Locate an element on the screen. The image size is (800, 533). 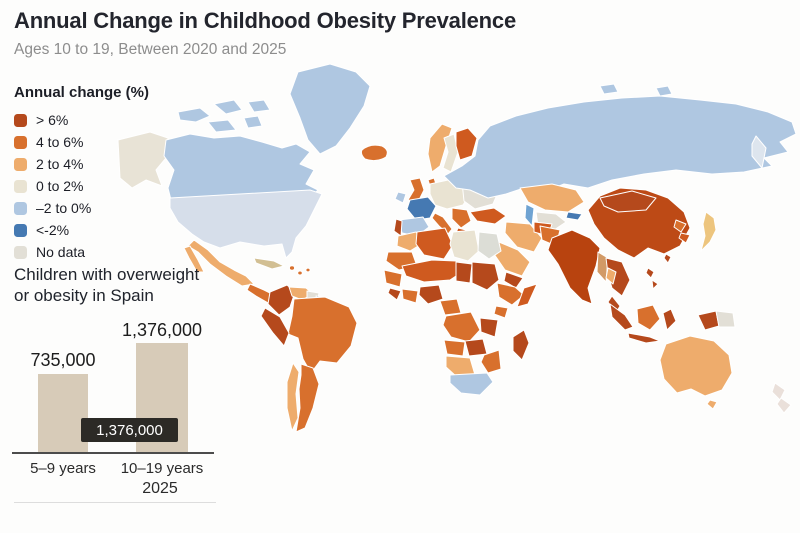
x-tick-5-9-years: 5–9 years is located at coordinates (63, 468).